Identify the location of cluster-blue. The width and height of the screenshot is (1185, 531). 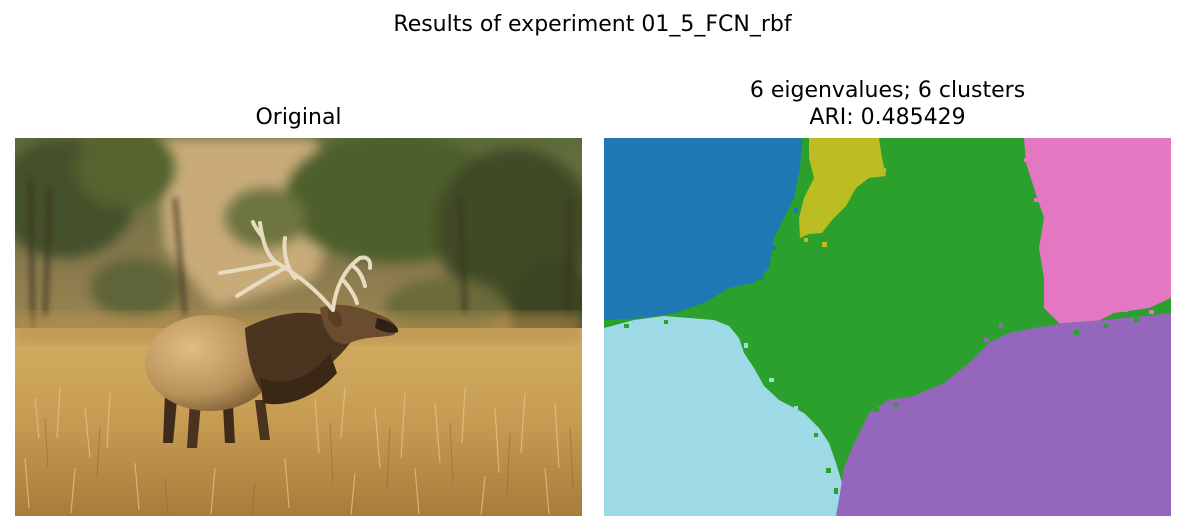
(703, 229).